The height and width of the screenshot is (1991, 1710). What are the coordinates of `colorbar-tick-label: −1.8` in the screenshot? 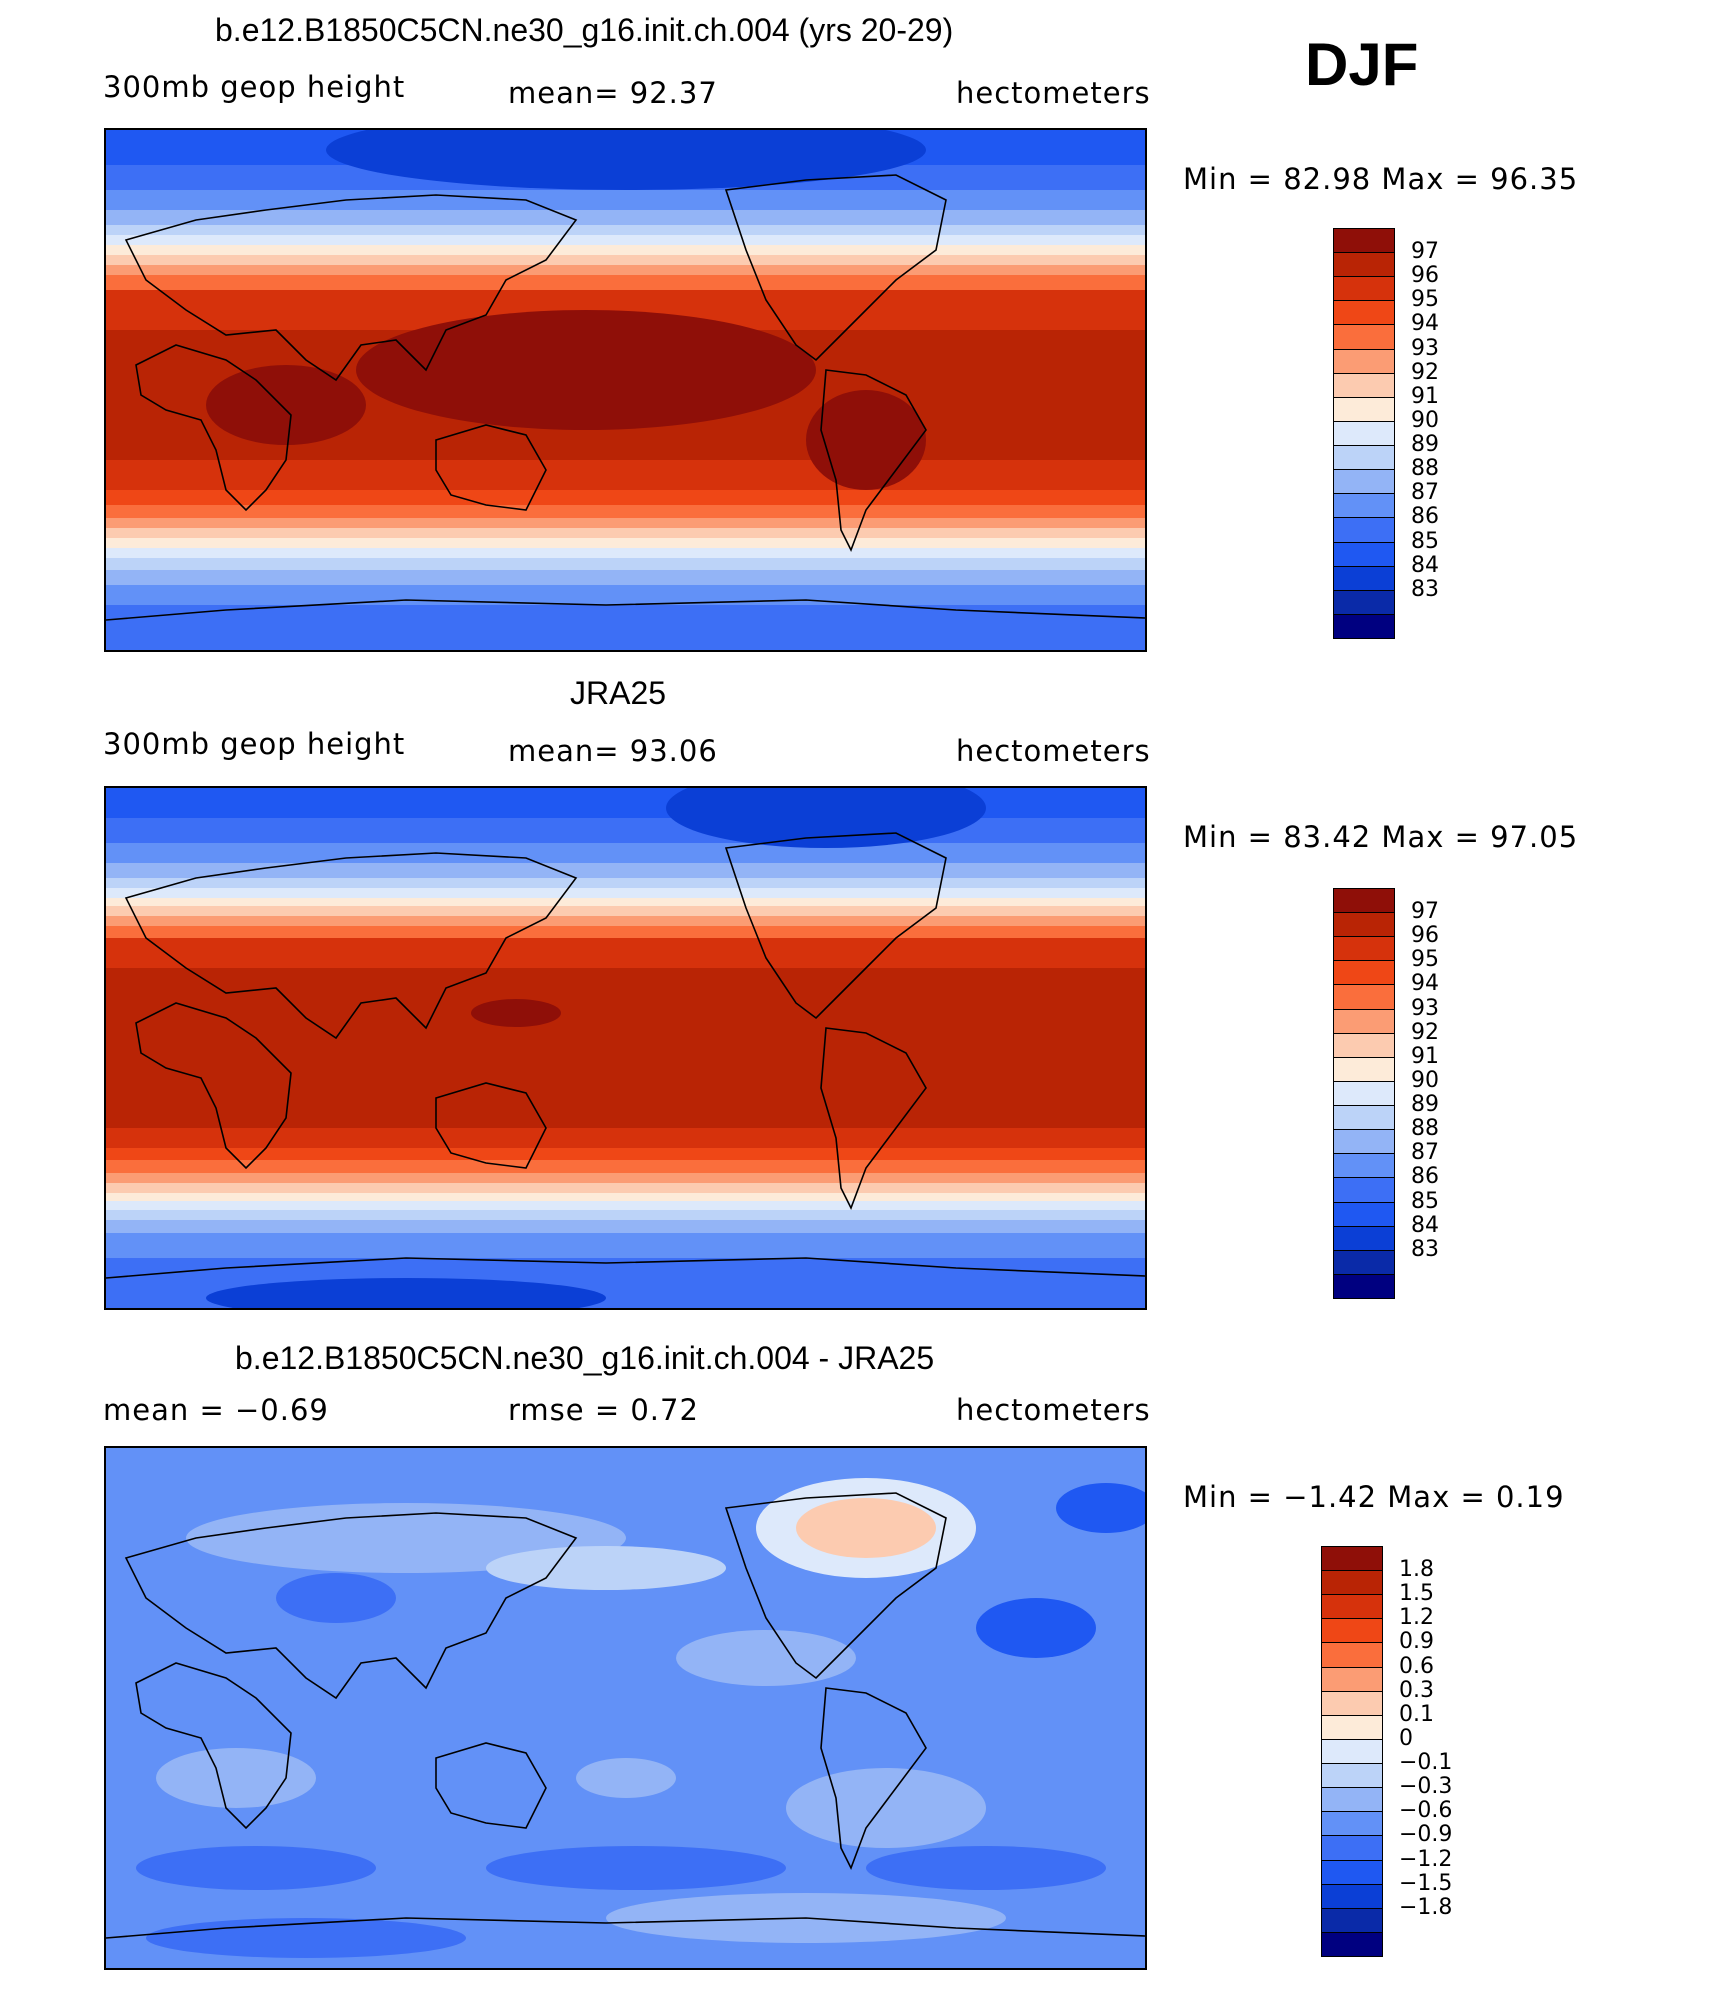 It's located at (1426, 1907).